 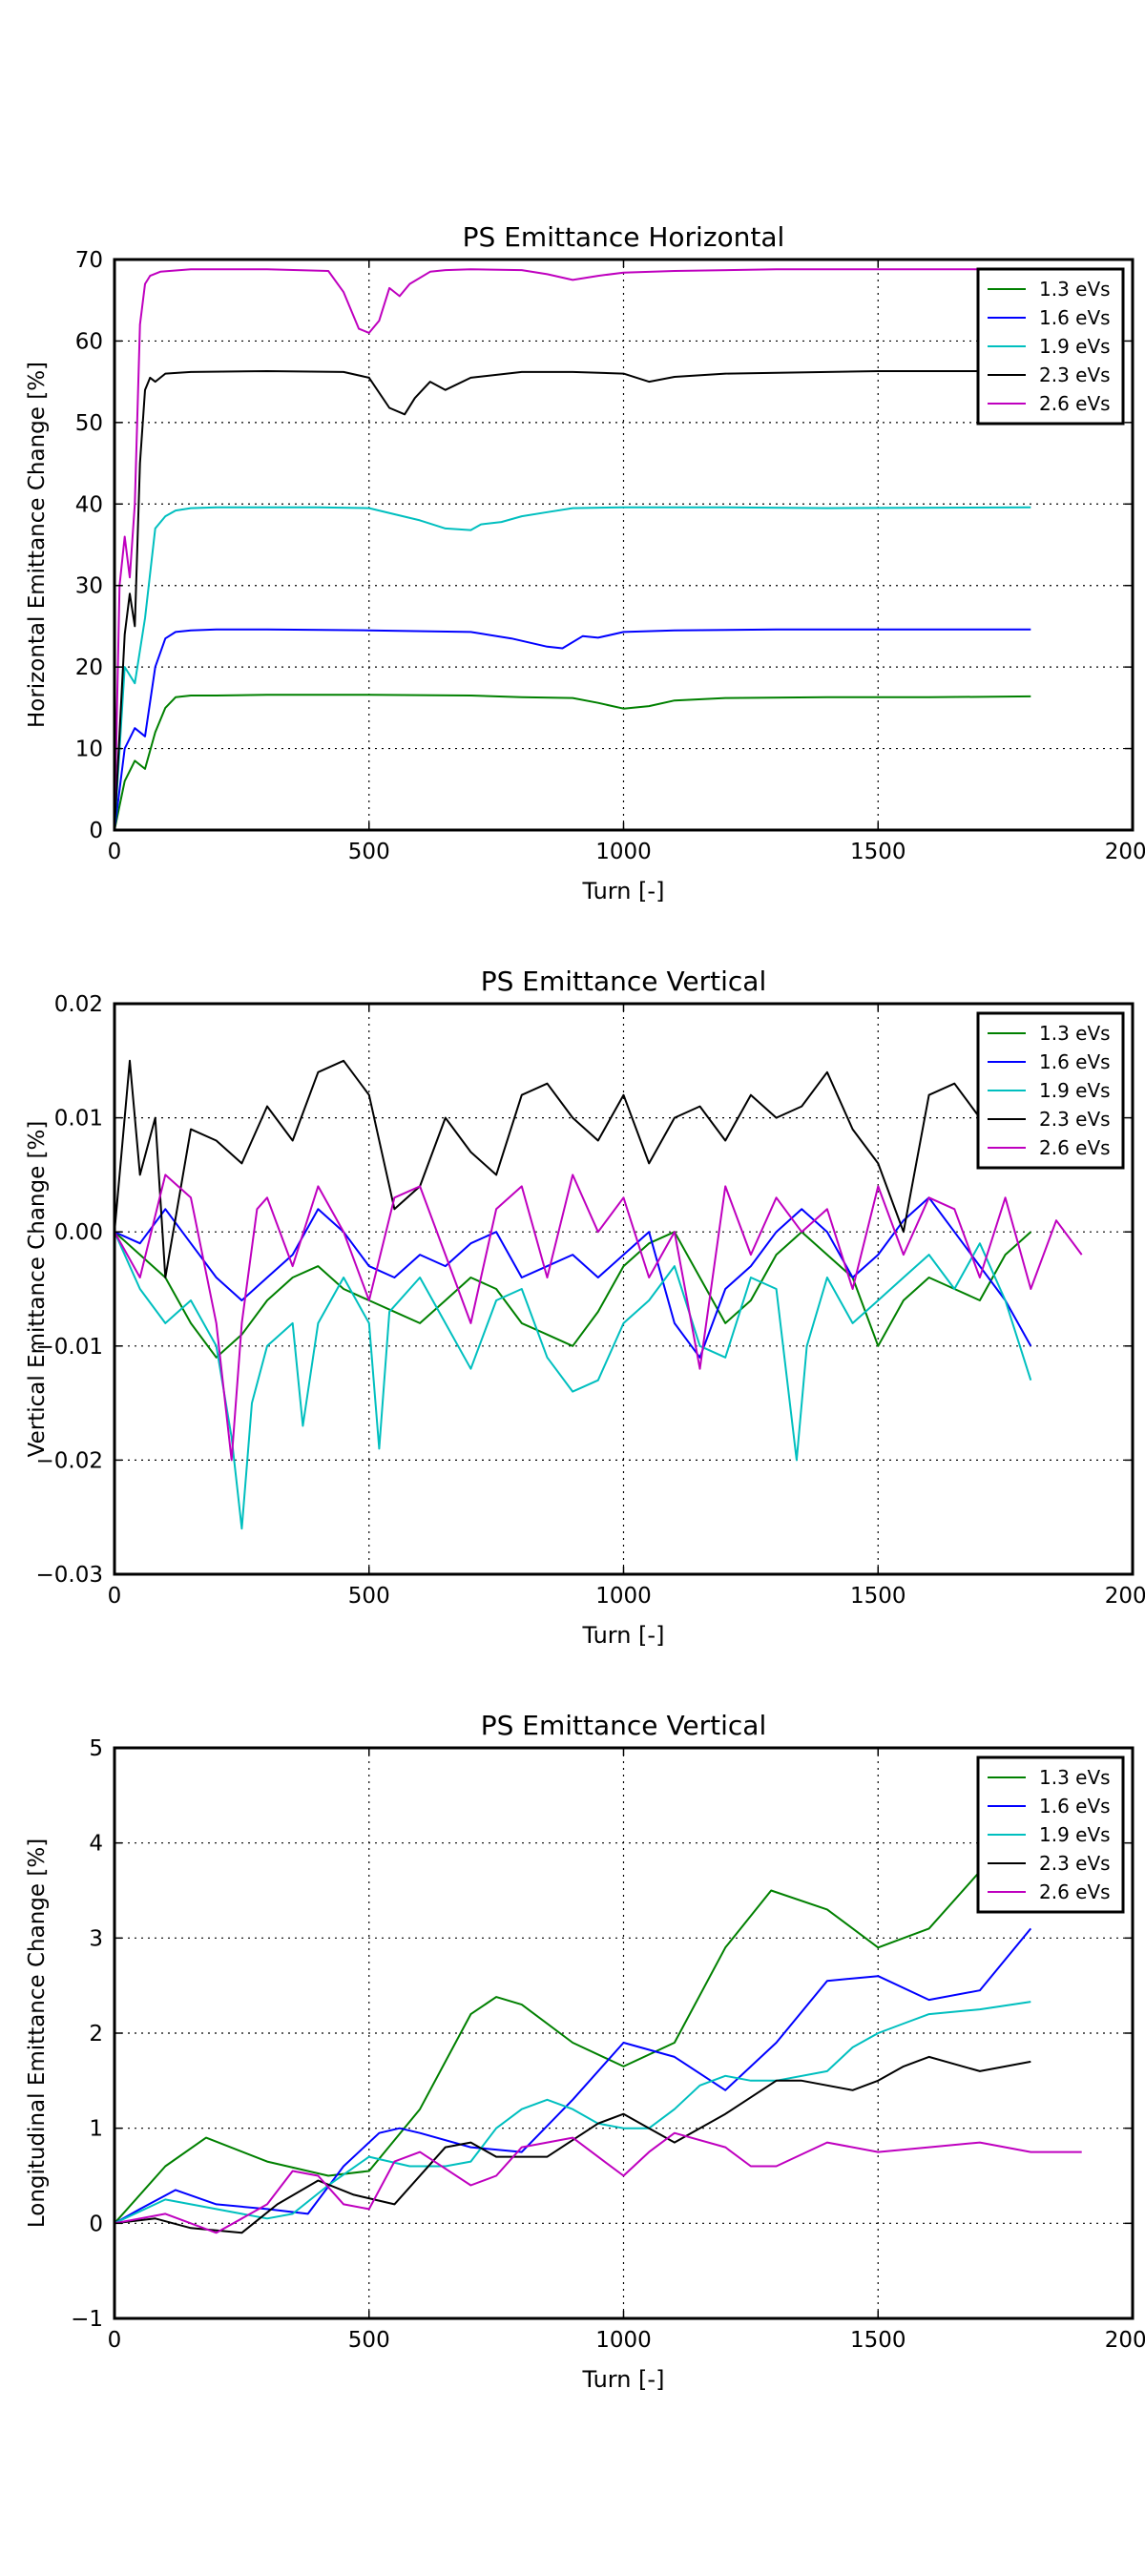 What do you see at coordinates (89, 504) in the screenshot?
I see `y-tick-label: 40` at bounding box center [89, 504].